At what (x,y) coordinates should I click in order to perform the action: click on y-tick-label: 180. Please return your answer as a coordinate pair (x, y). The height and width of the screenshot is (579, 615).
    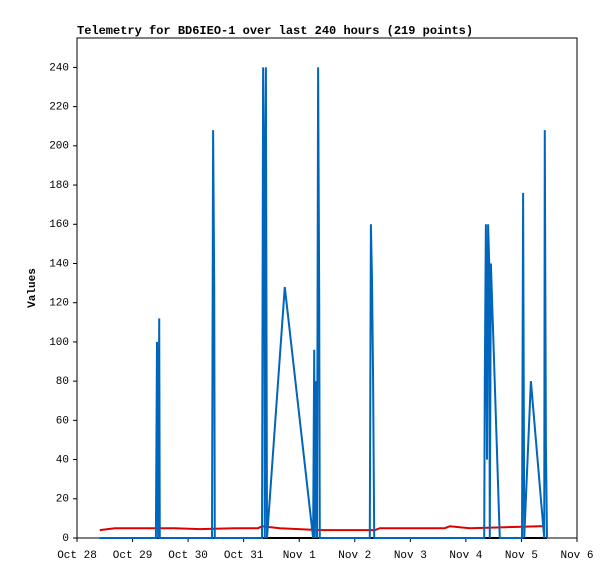
    Looking at the image, I should click on (59, 186).